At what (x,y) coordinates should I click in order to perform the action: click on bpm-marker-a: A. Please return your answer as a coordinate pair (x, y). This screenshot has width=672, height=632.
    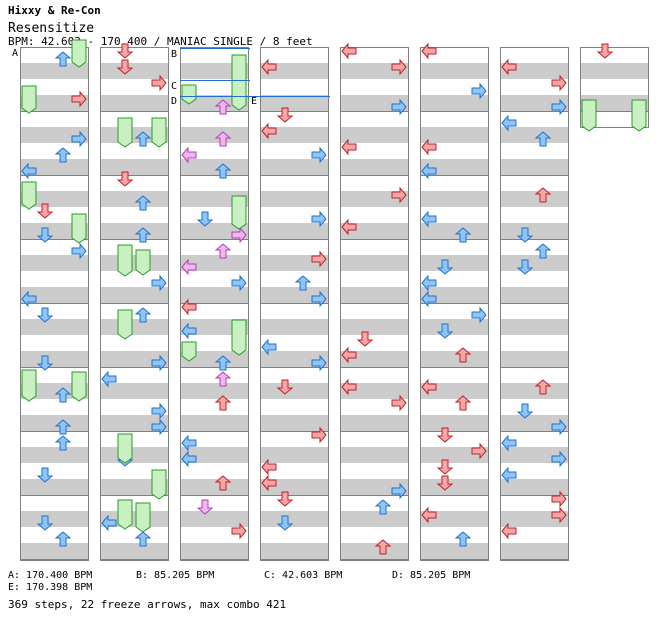
    Looking at the image, I should click on (15, 53).